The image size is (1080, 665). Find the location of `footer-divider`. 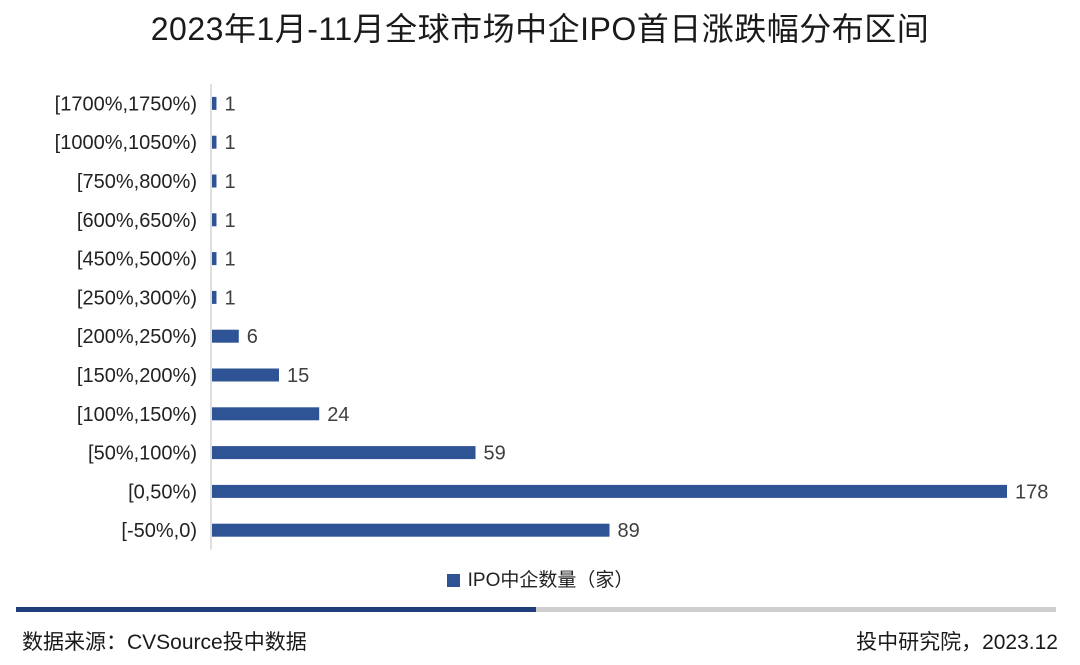

footer-divider is located at coordinates (536, 609).